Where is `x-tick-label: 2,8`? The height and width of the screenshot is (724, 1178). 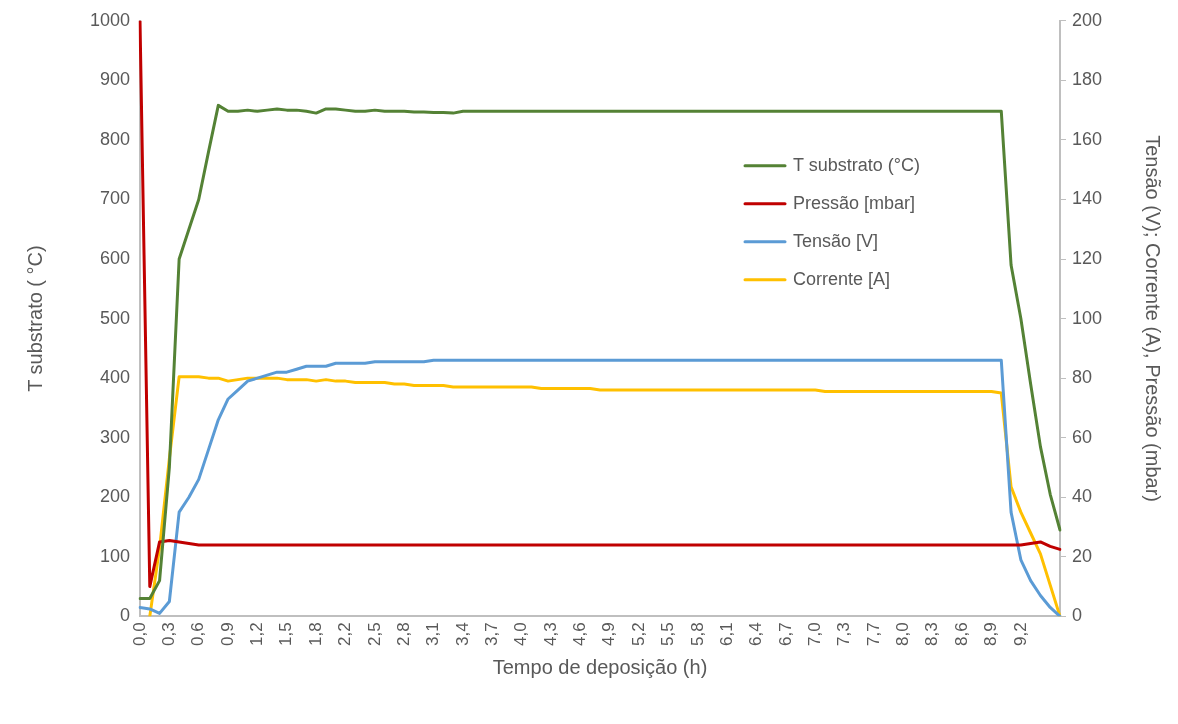
x-tick-label: 2,8 is located at coordinates (403, 634).